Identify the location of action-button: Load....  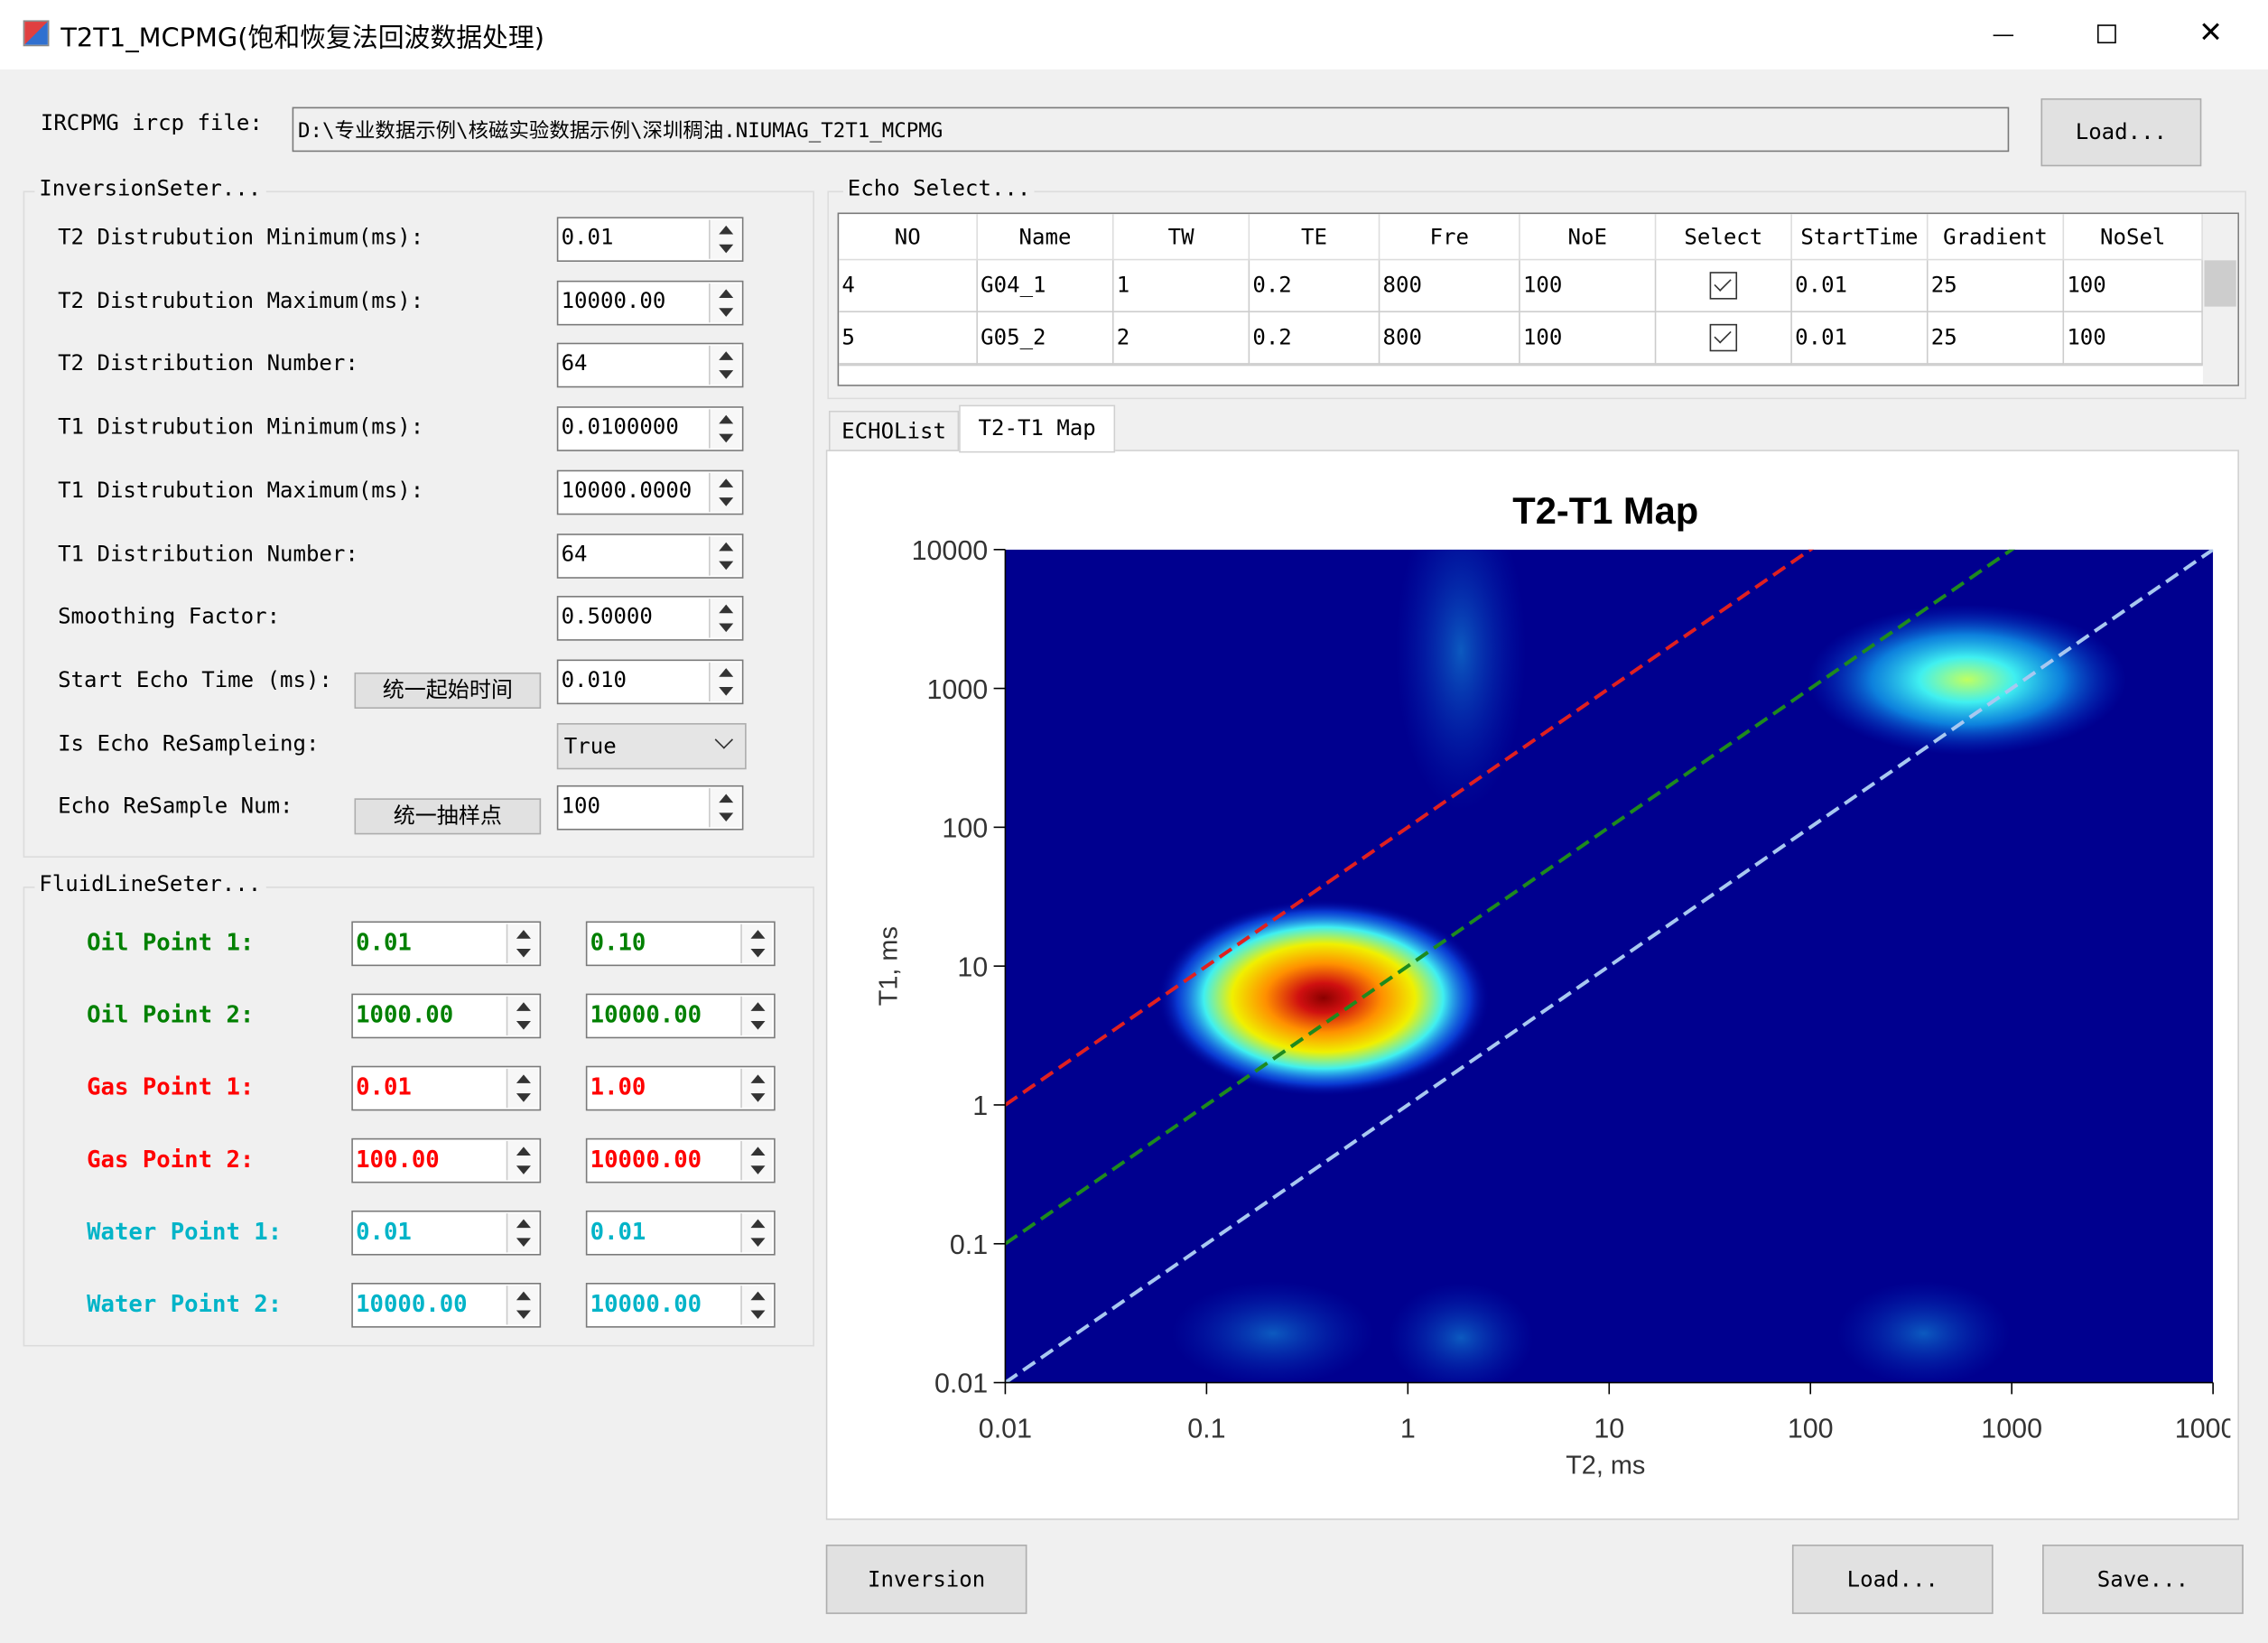
(1892, 1579).